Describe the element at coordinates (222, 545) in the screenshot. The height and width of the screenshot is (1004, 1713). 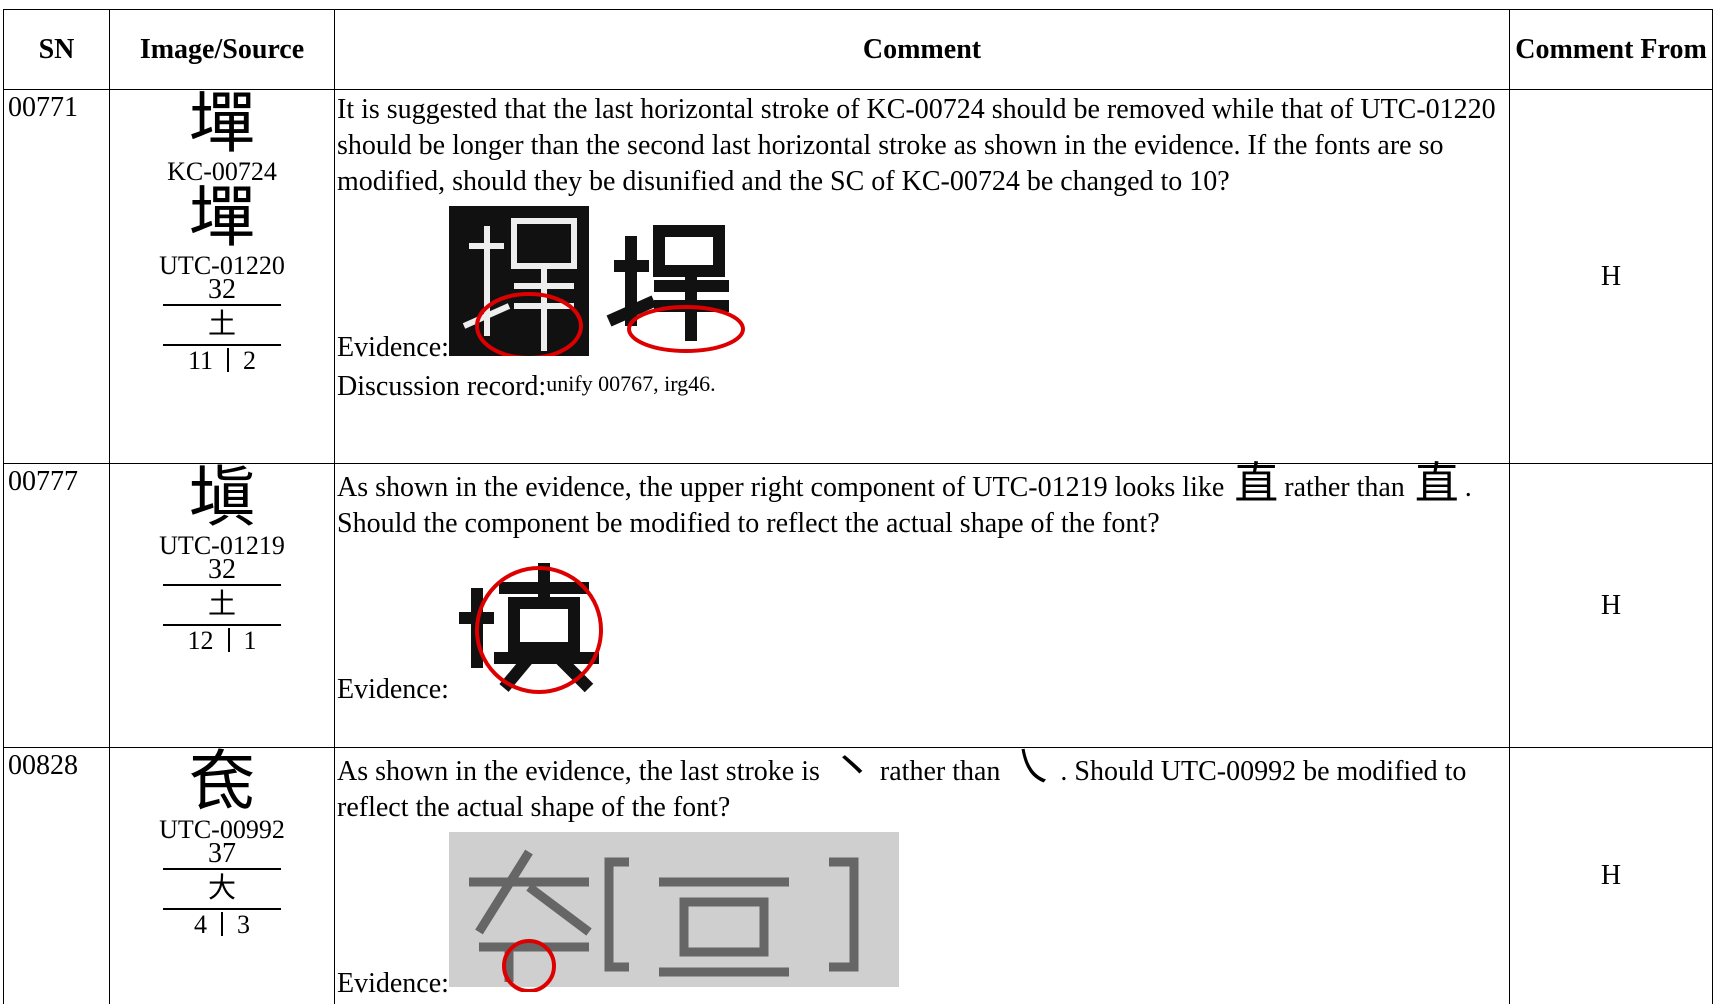
I see `source-label: UTC-01219` at that location.